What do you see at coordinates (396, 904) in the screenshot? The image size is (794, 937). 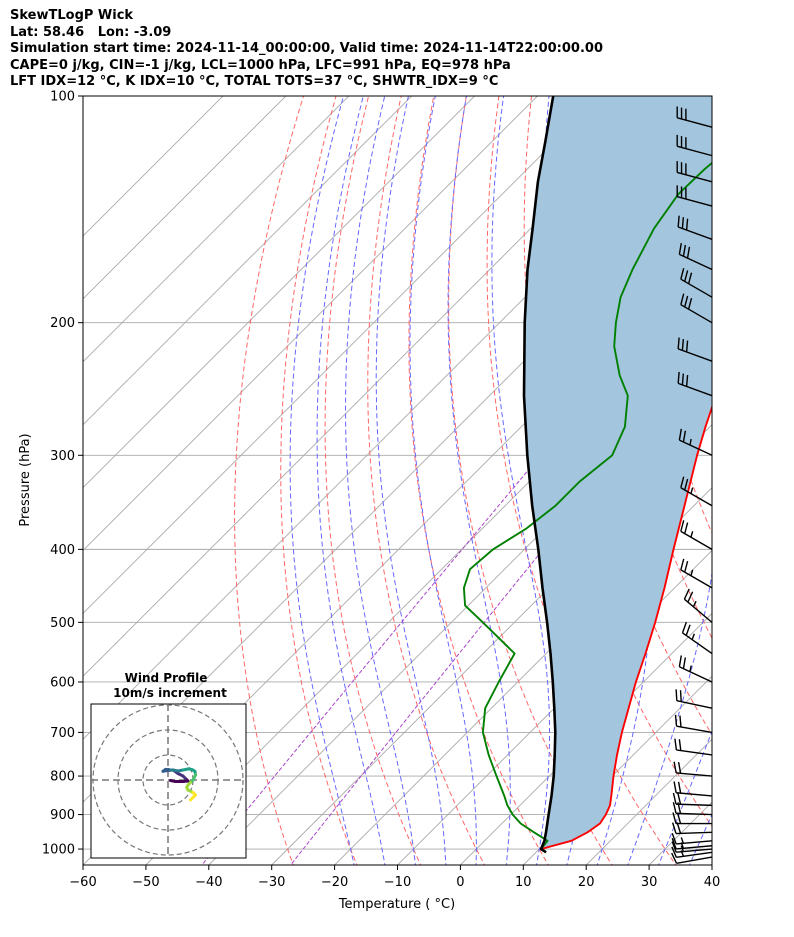 I see `x-axis-label: Temperature ( °C)` at bounding box center [396, 904].